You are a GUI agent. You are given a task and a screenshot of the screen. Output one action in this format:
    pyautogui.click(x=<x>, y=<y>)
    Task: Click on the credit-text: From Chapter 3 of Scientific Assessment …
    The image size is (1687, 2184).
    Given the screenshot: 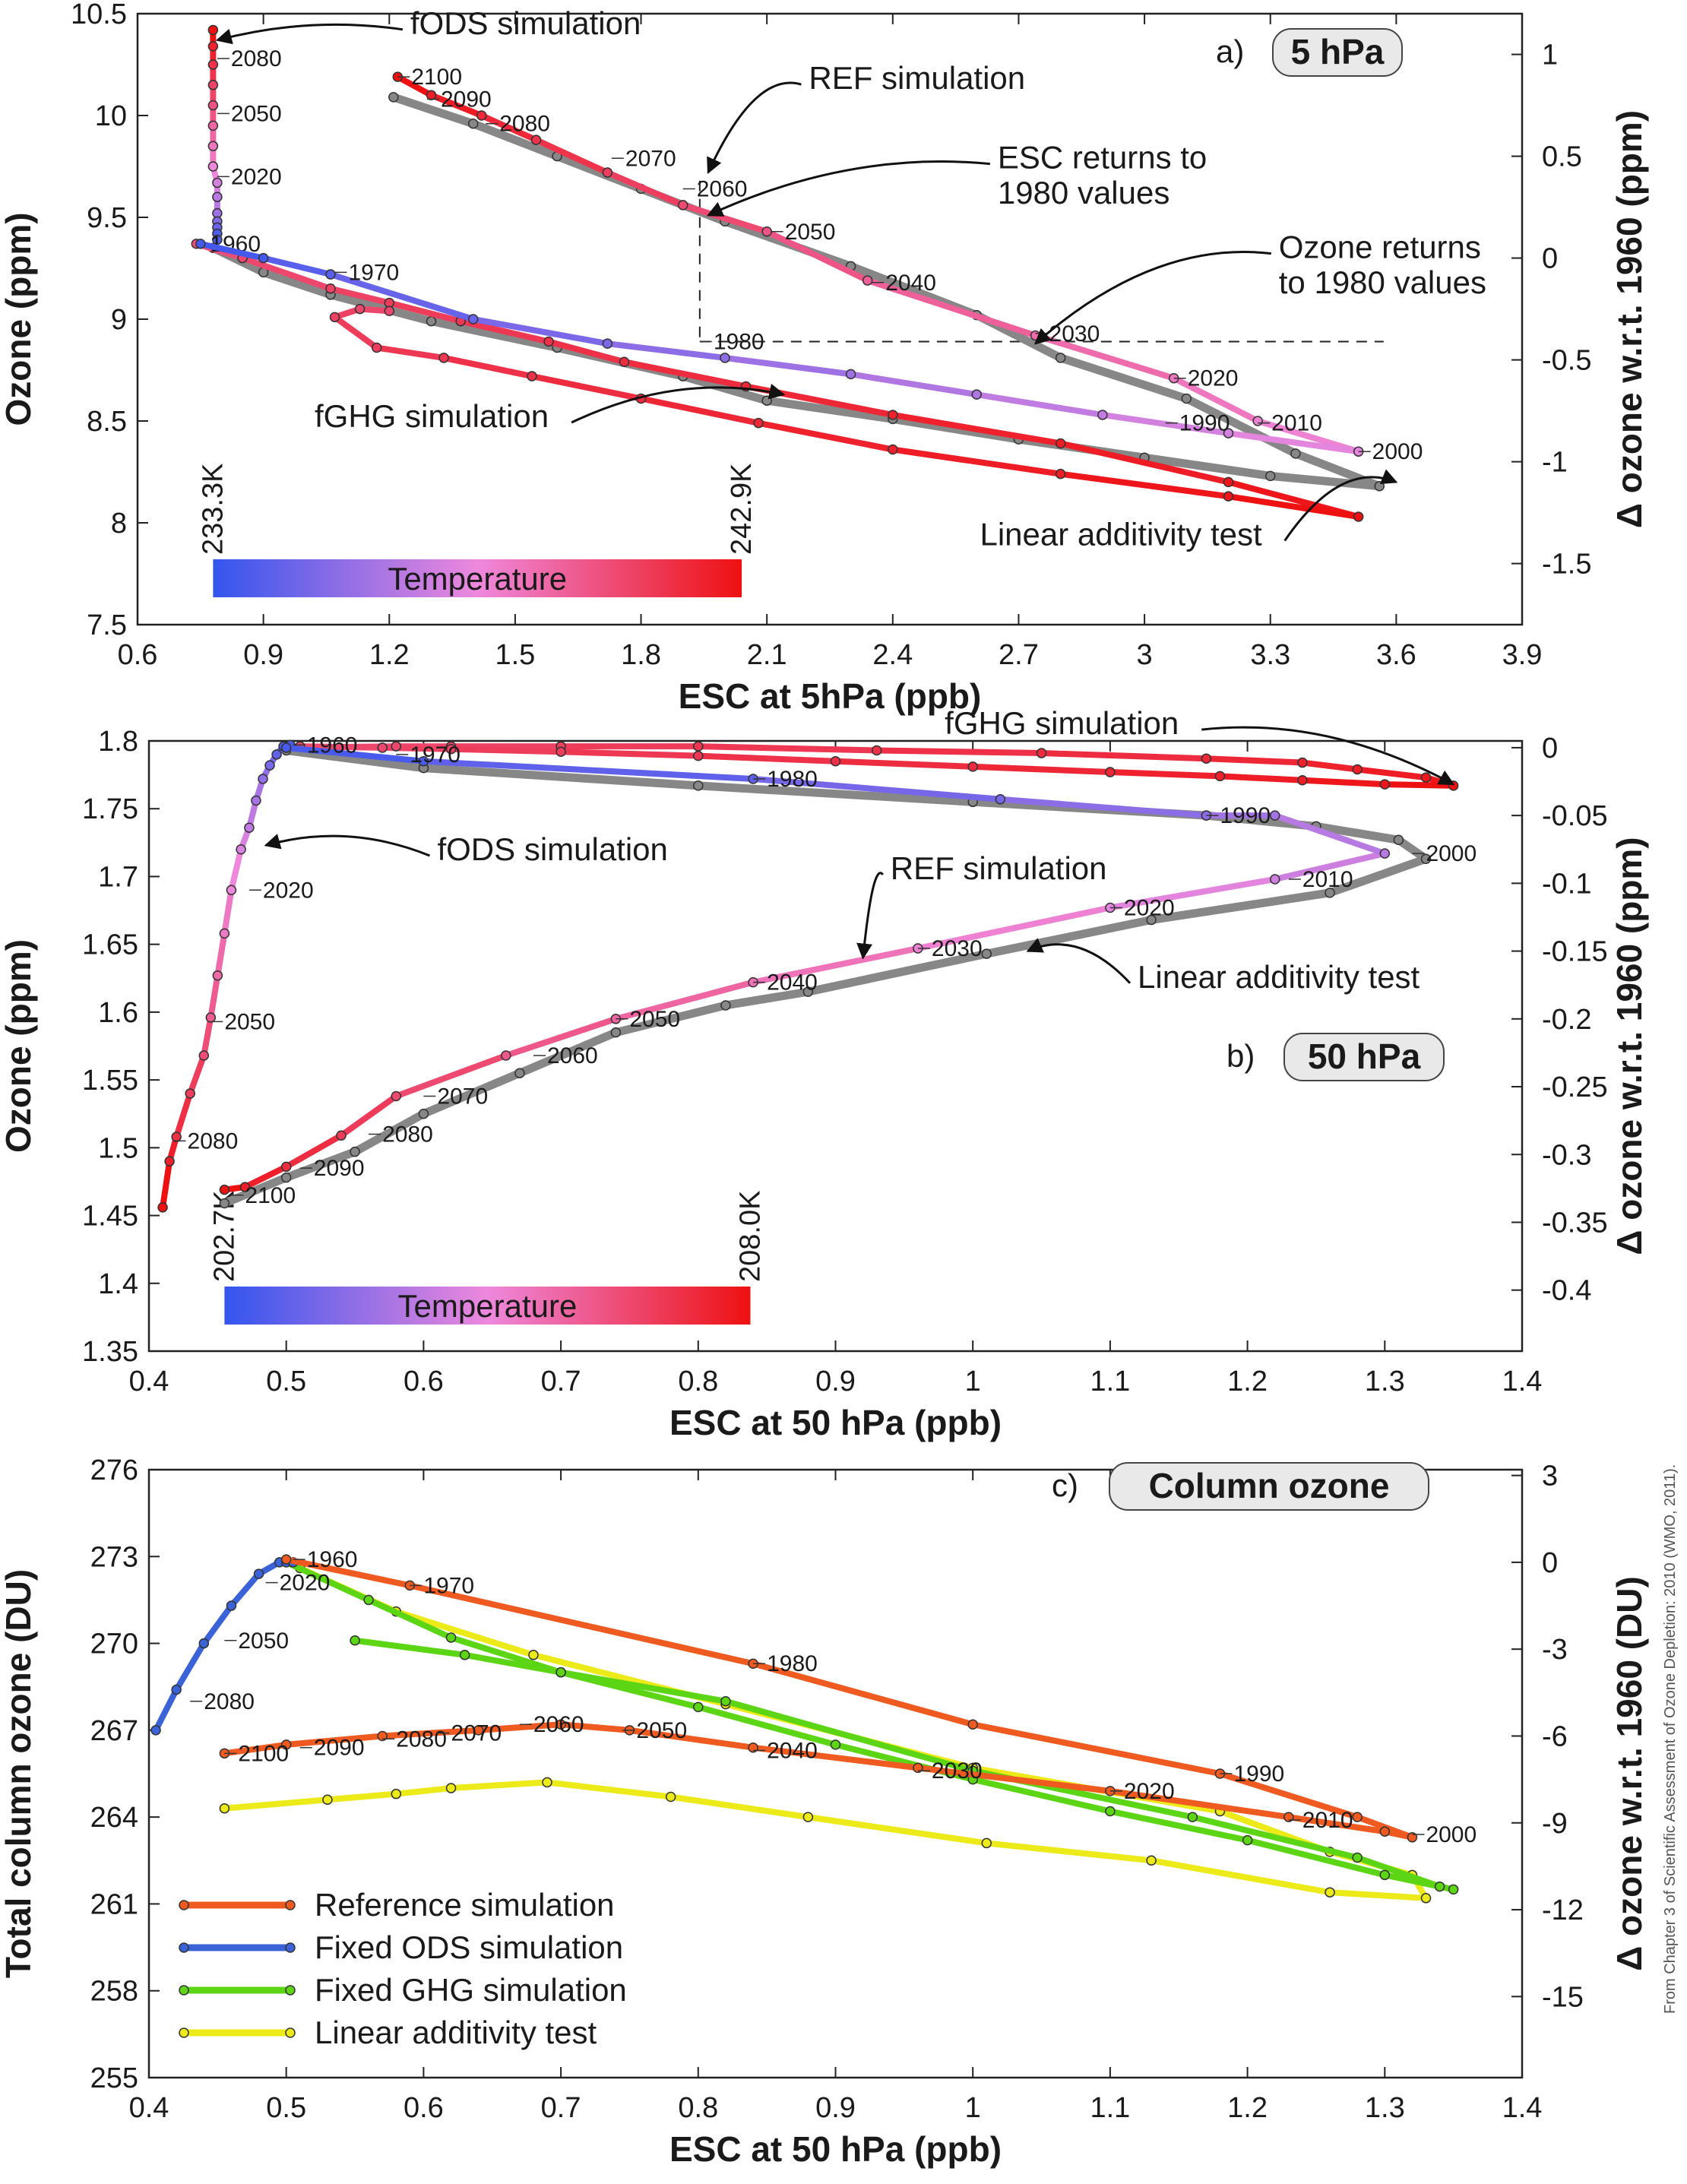 What is the action you would take?
    pyautogui.click(x=1670, y=1739)
    